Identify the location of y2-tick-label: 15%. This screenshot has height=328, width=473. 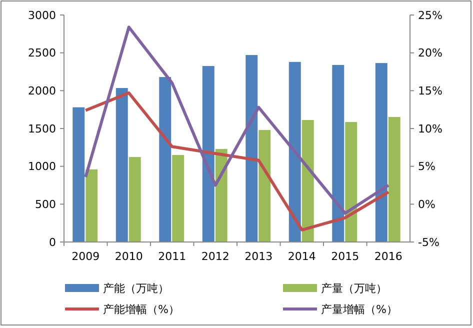
(430, 91).